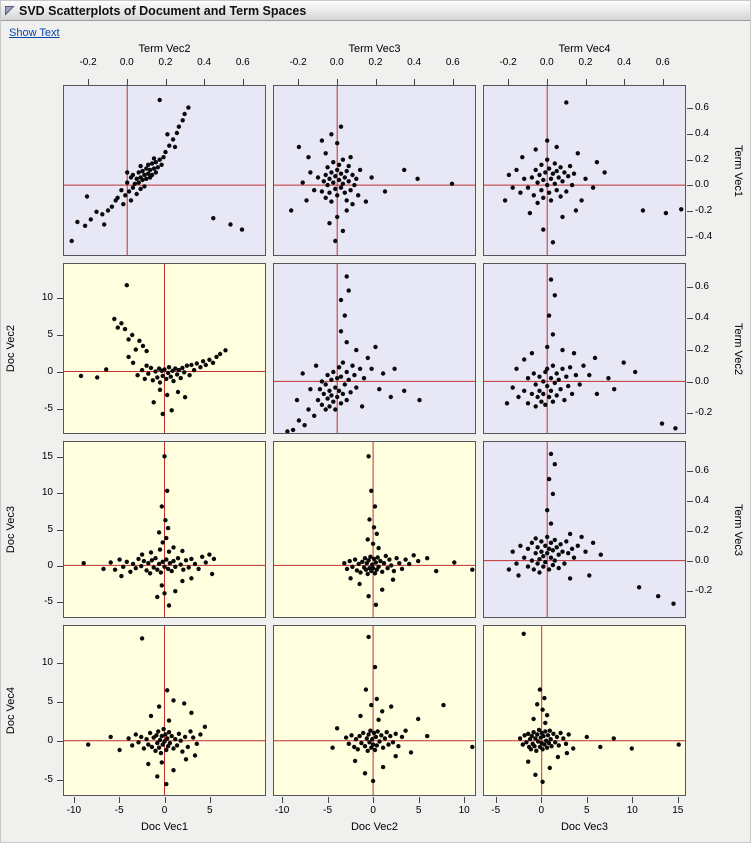 The height and width of the screenshot is (843, 751). What do you see at coordinates (584, 529) in the screenshot?
I see `scatter-cell-term-vec3-vs-term-vec4` at bounding box center [584, 529].